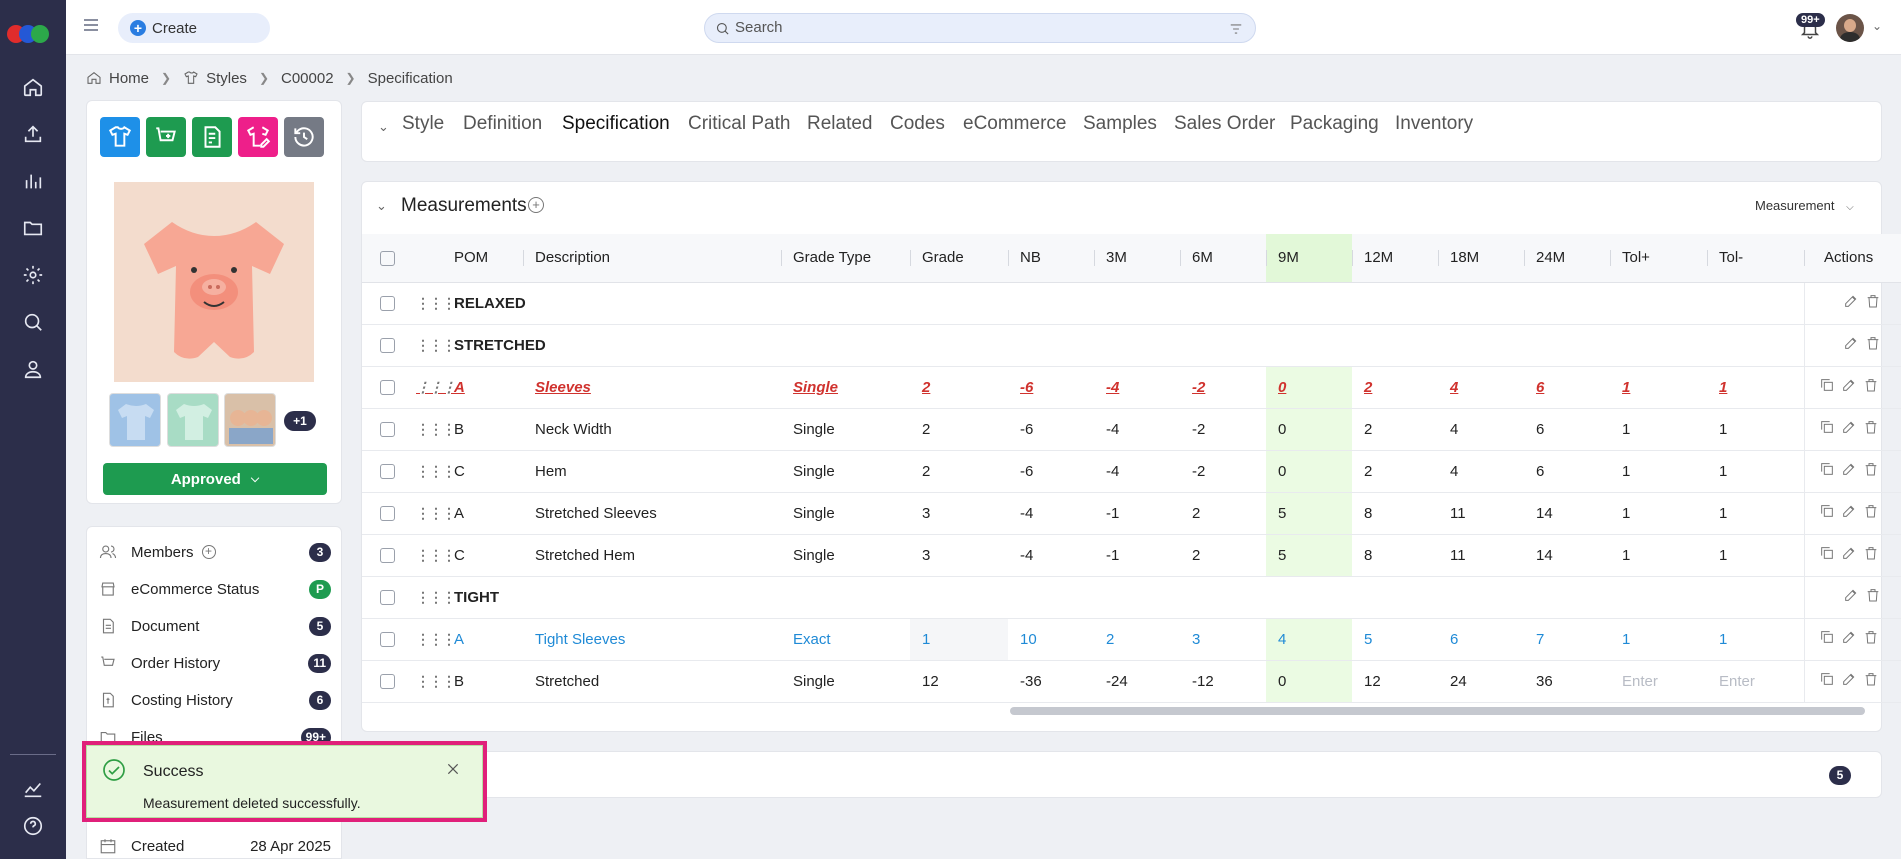  I want to click on tab-definition: Definition, so click(503, 123).